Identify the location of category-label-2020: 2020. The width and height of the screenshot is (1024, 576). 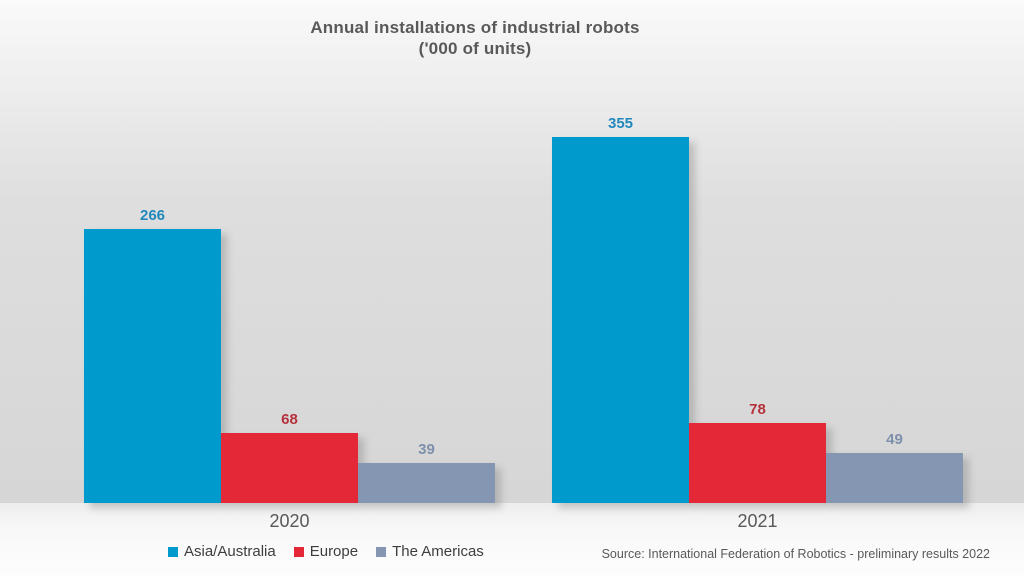
(289, 521).